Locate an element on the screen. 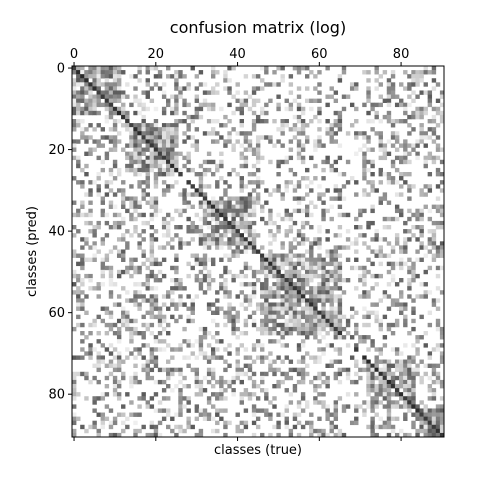  y-tick-label: 0 is located at coordinates (61, 69).